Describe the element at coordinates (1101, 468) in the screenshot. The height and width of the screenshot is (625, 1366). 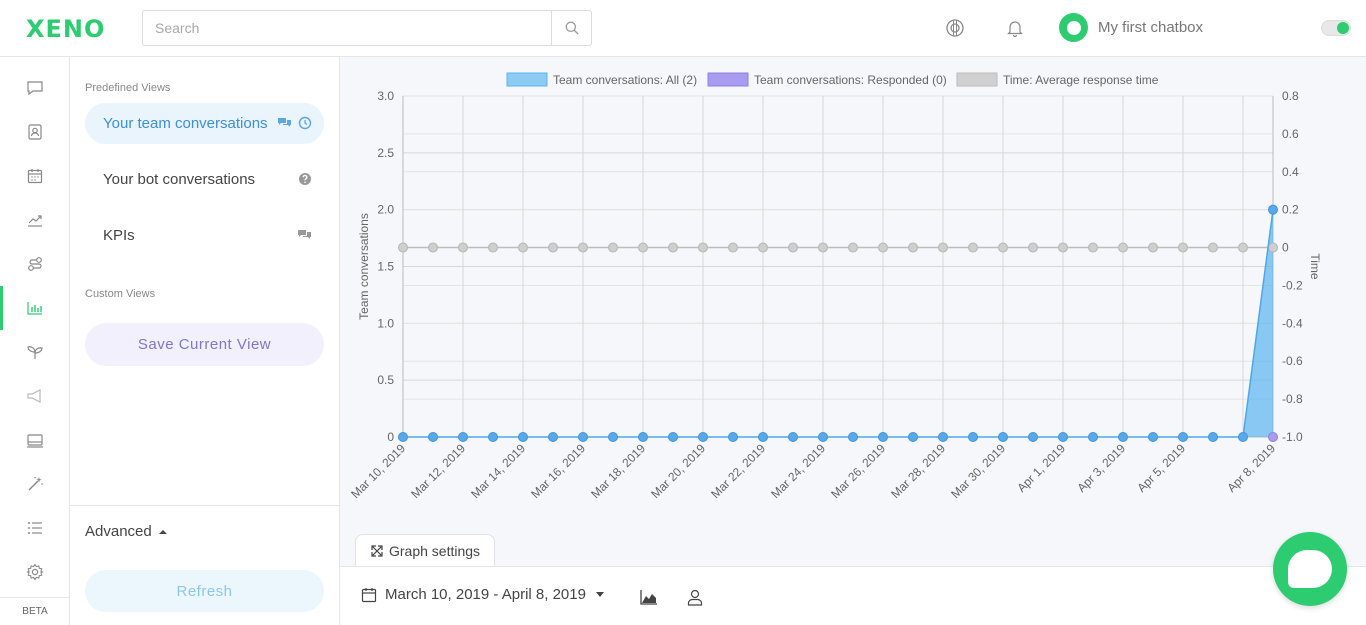
I see `x-tick-label: Apr 3, 2019` at that location.